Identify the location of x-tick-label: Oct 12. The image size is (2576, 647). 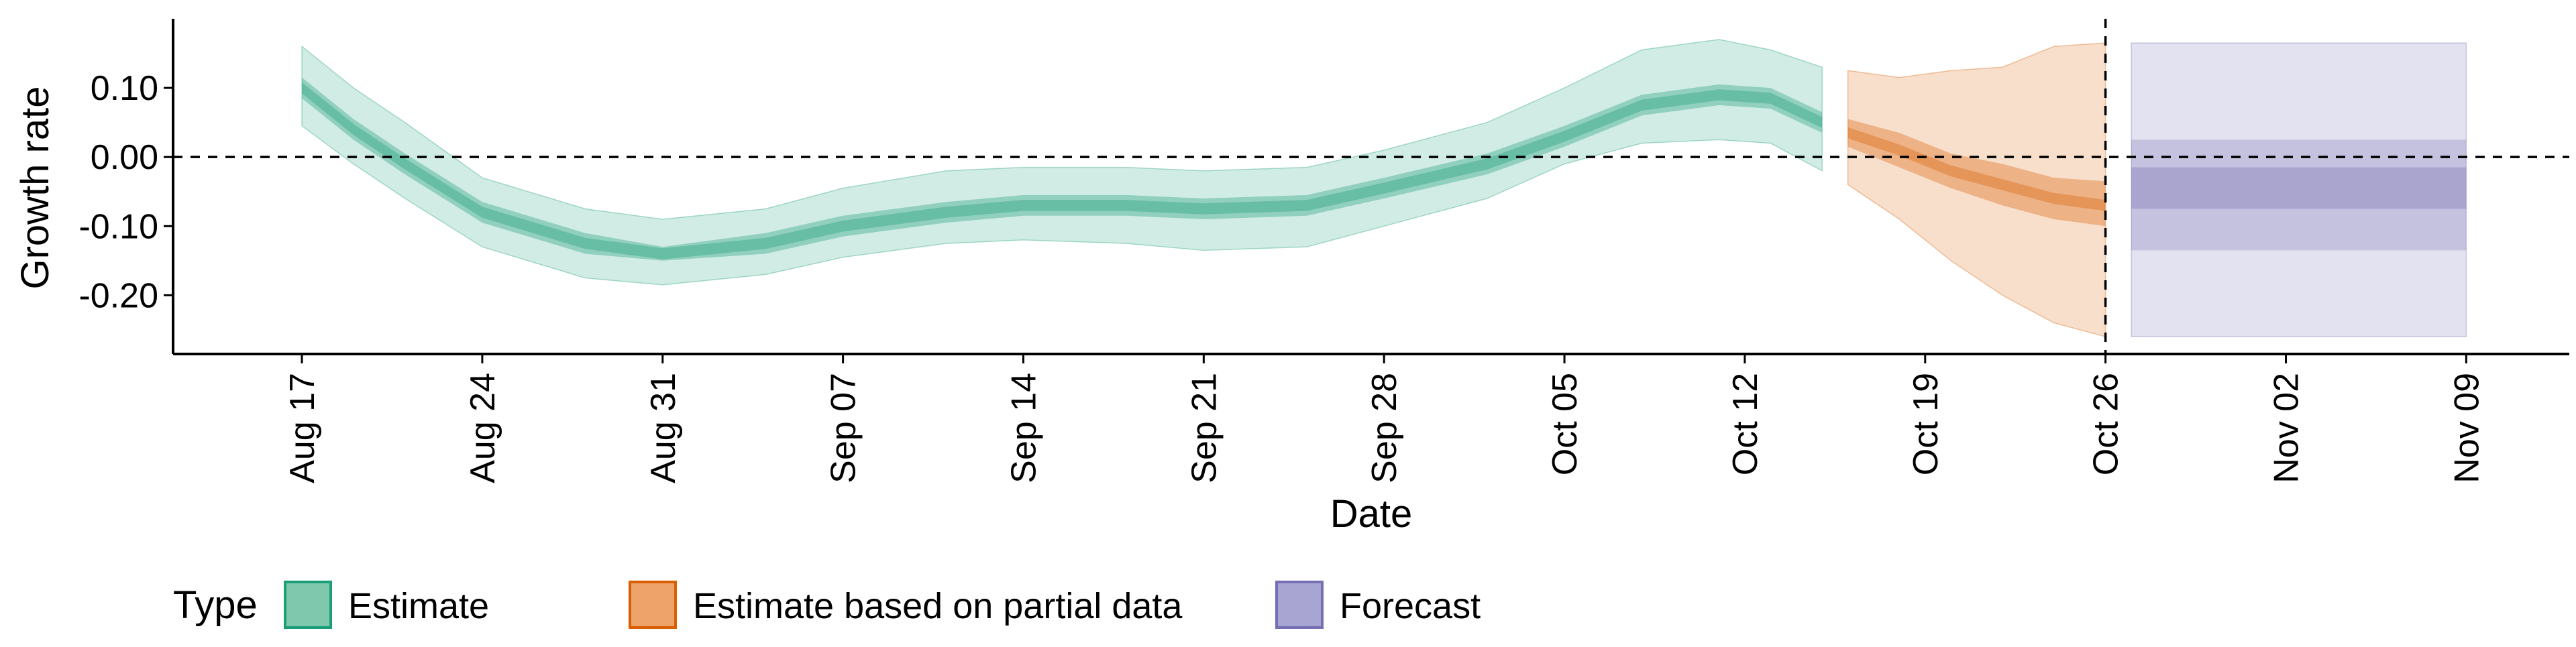
(1745, 424).